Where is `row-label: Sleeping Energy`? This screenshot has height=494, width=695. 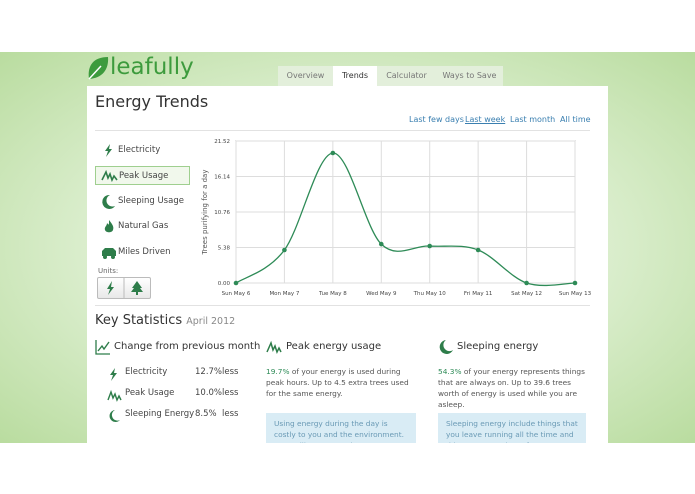 row-label: Sleeping Energy is located at coordinates (160, 414).